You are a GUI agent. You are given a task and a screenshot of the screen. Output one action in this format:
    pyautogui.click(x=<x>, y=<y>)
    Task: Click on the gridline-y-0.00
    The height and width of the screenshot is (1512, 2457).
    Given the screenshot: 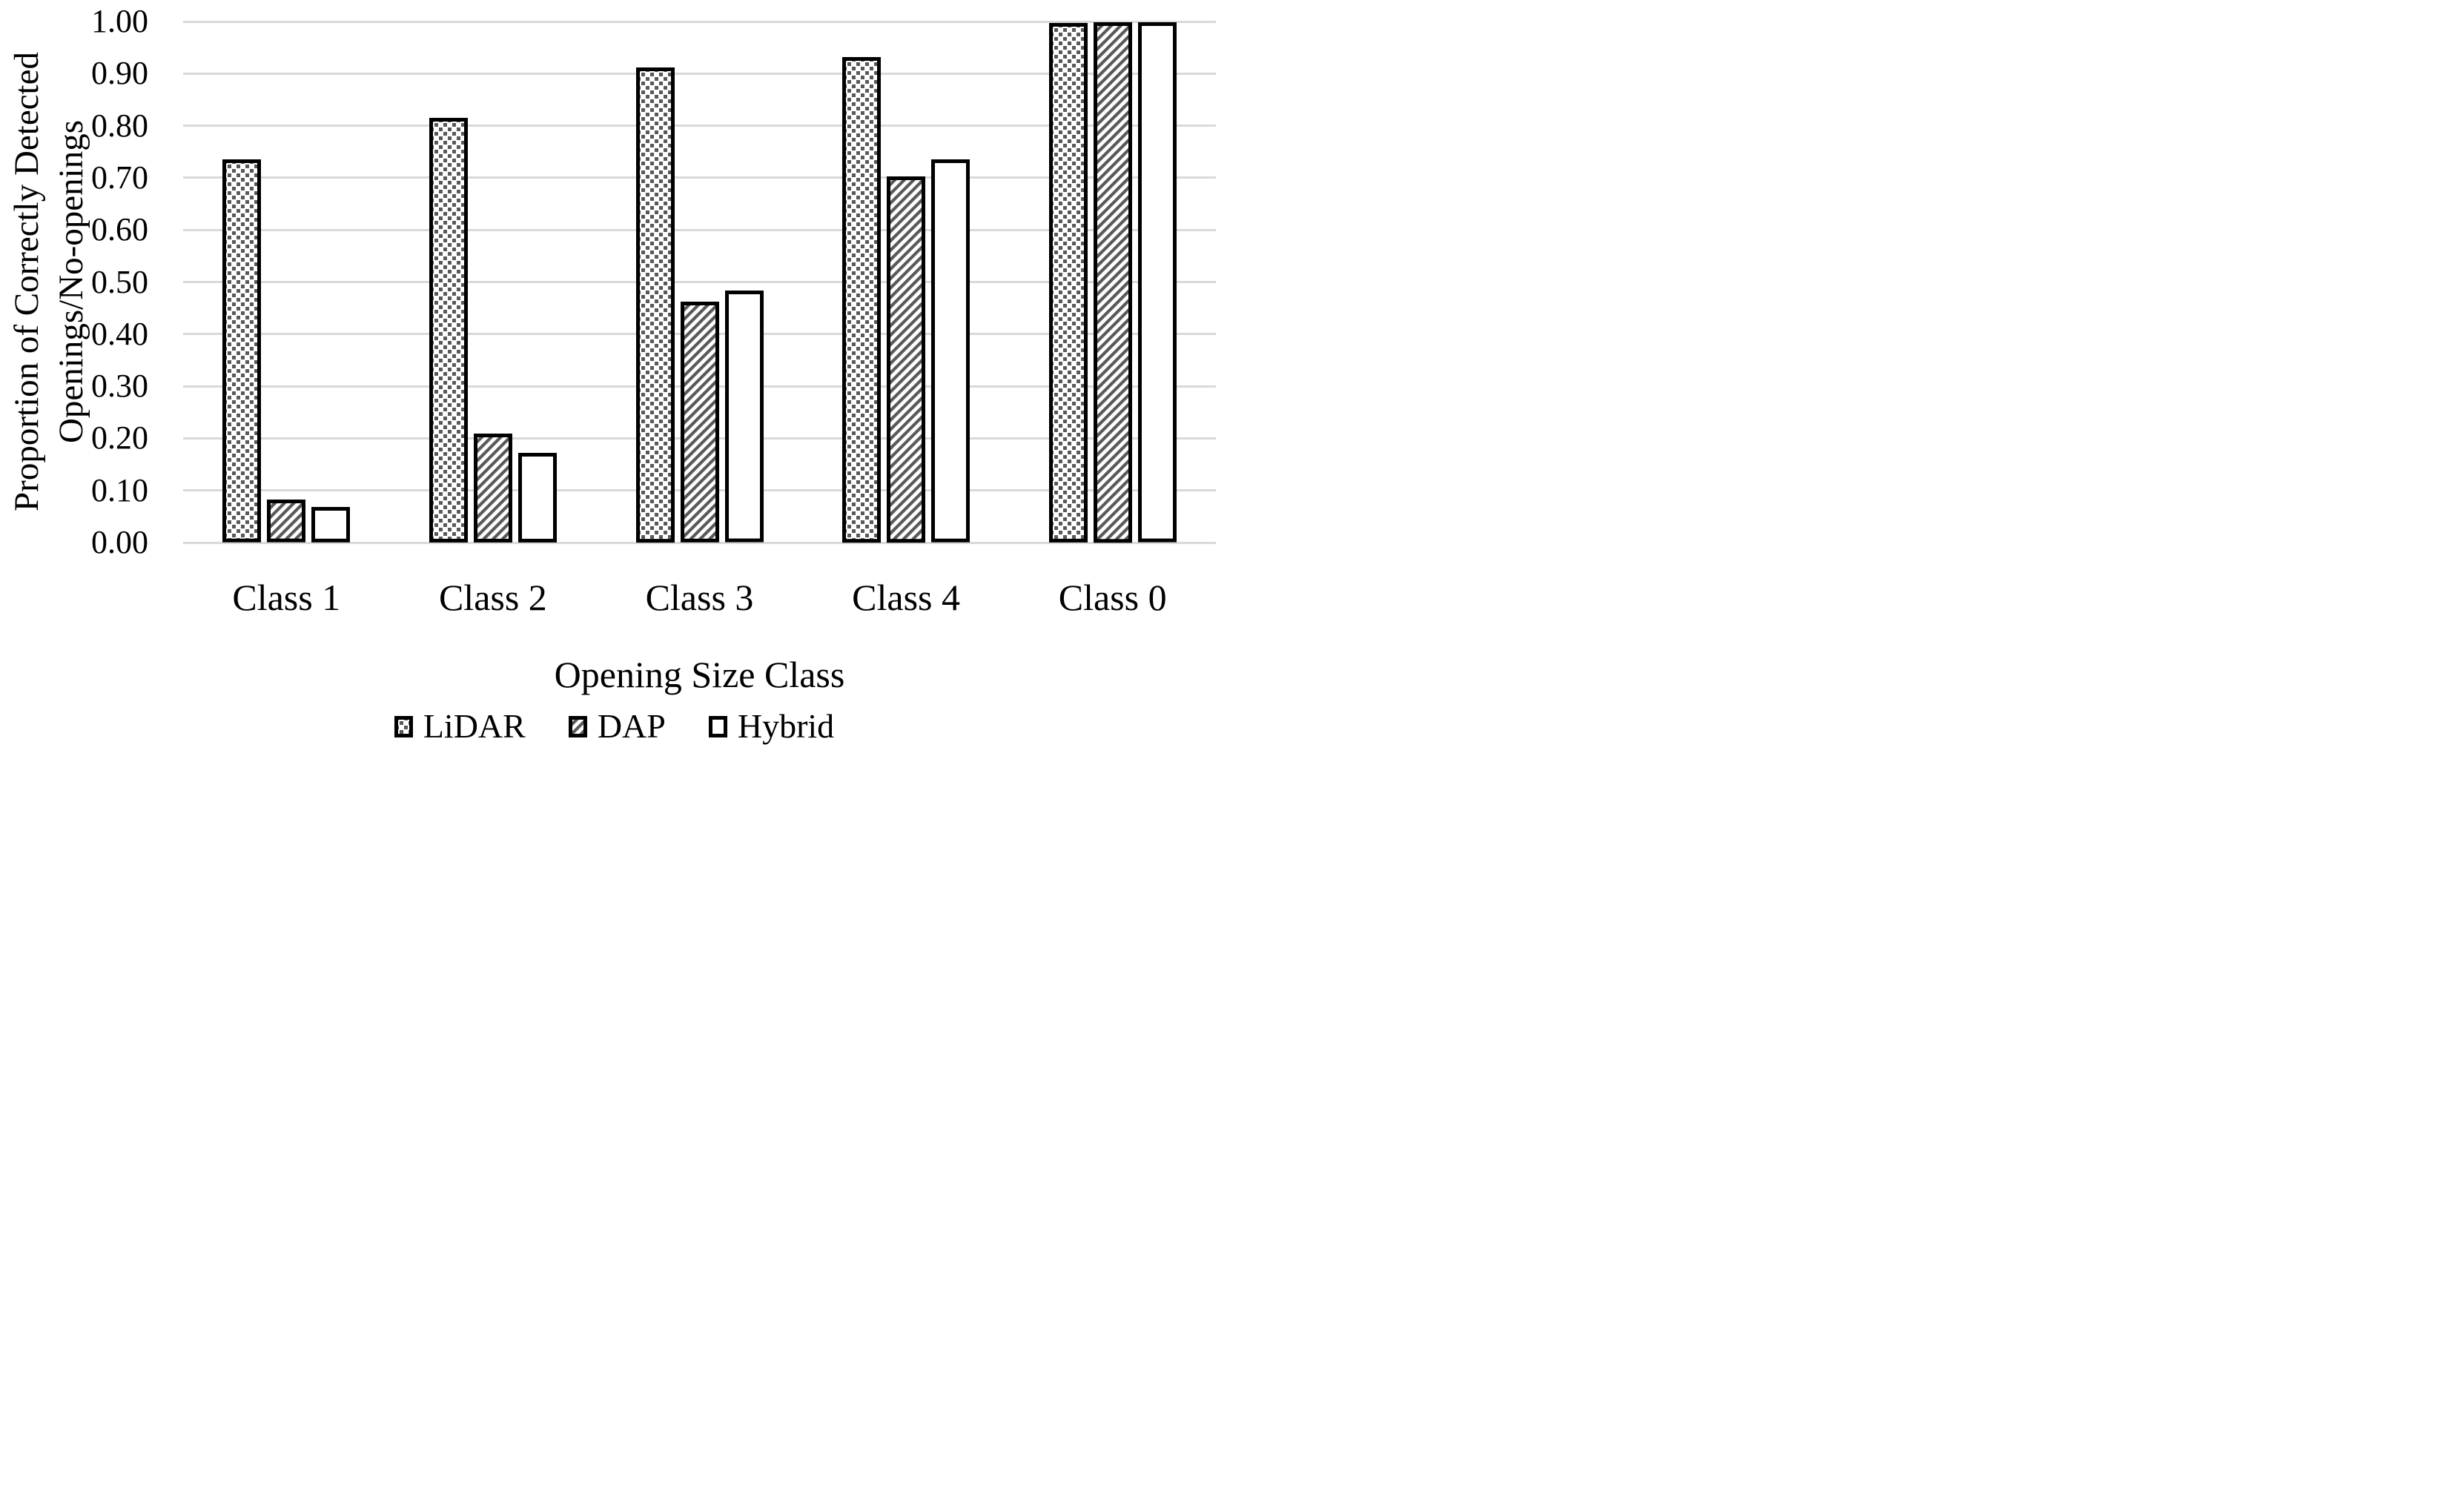 What is the action you would take?
    pyautogui.click(x=699, y=542)
    